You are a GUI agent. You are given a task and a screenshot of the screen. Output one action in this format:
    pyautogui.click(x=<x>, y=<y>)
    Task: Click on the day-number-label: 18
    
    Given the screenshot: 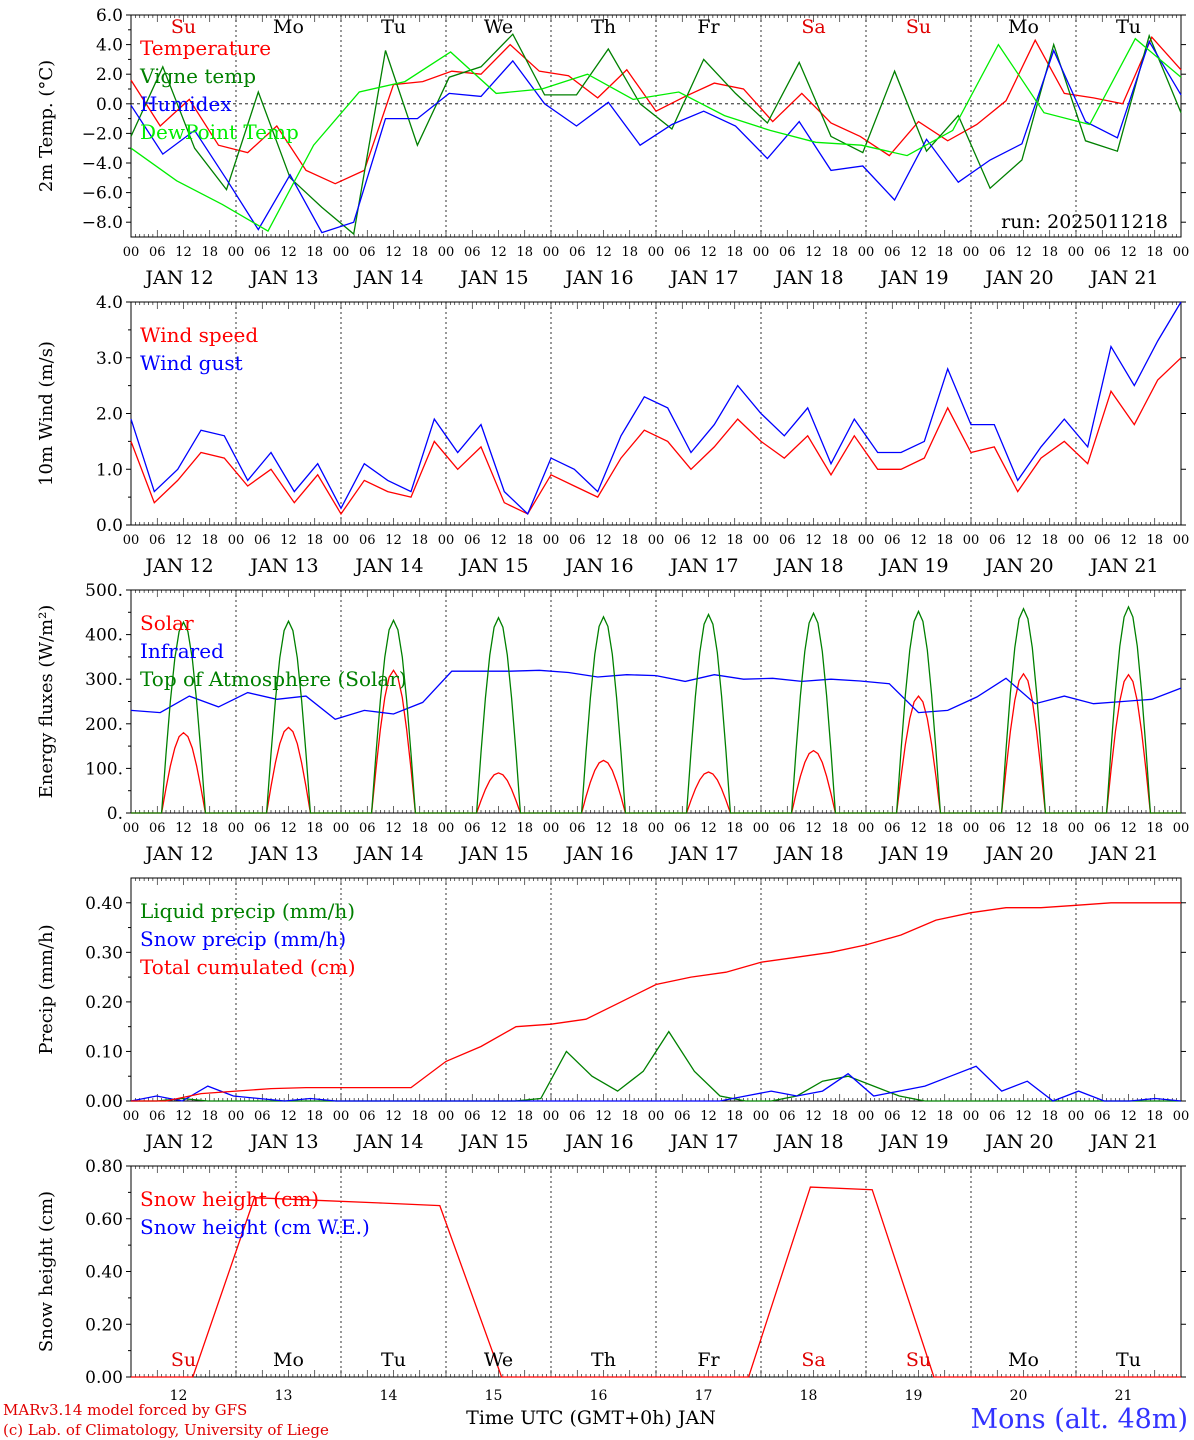 What is the action you would take?
    pyautogui.click(x=809, y=1396)
    